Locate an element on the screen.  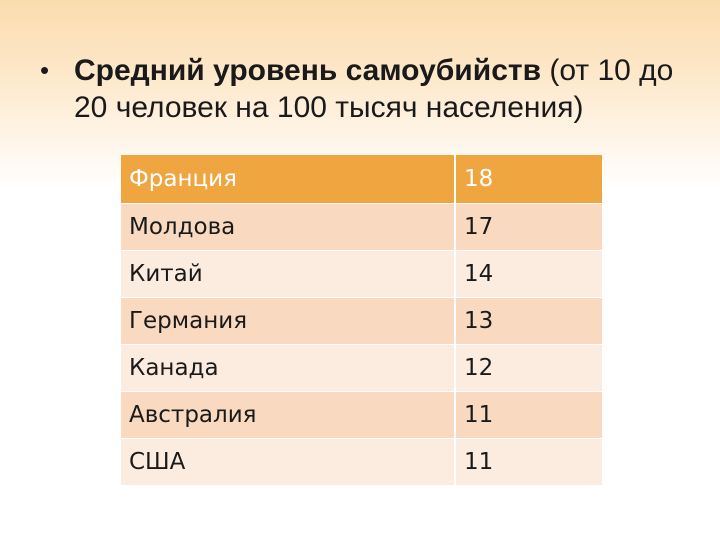
value-cell: 12 is located at coordinates (528, 368).